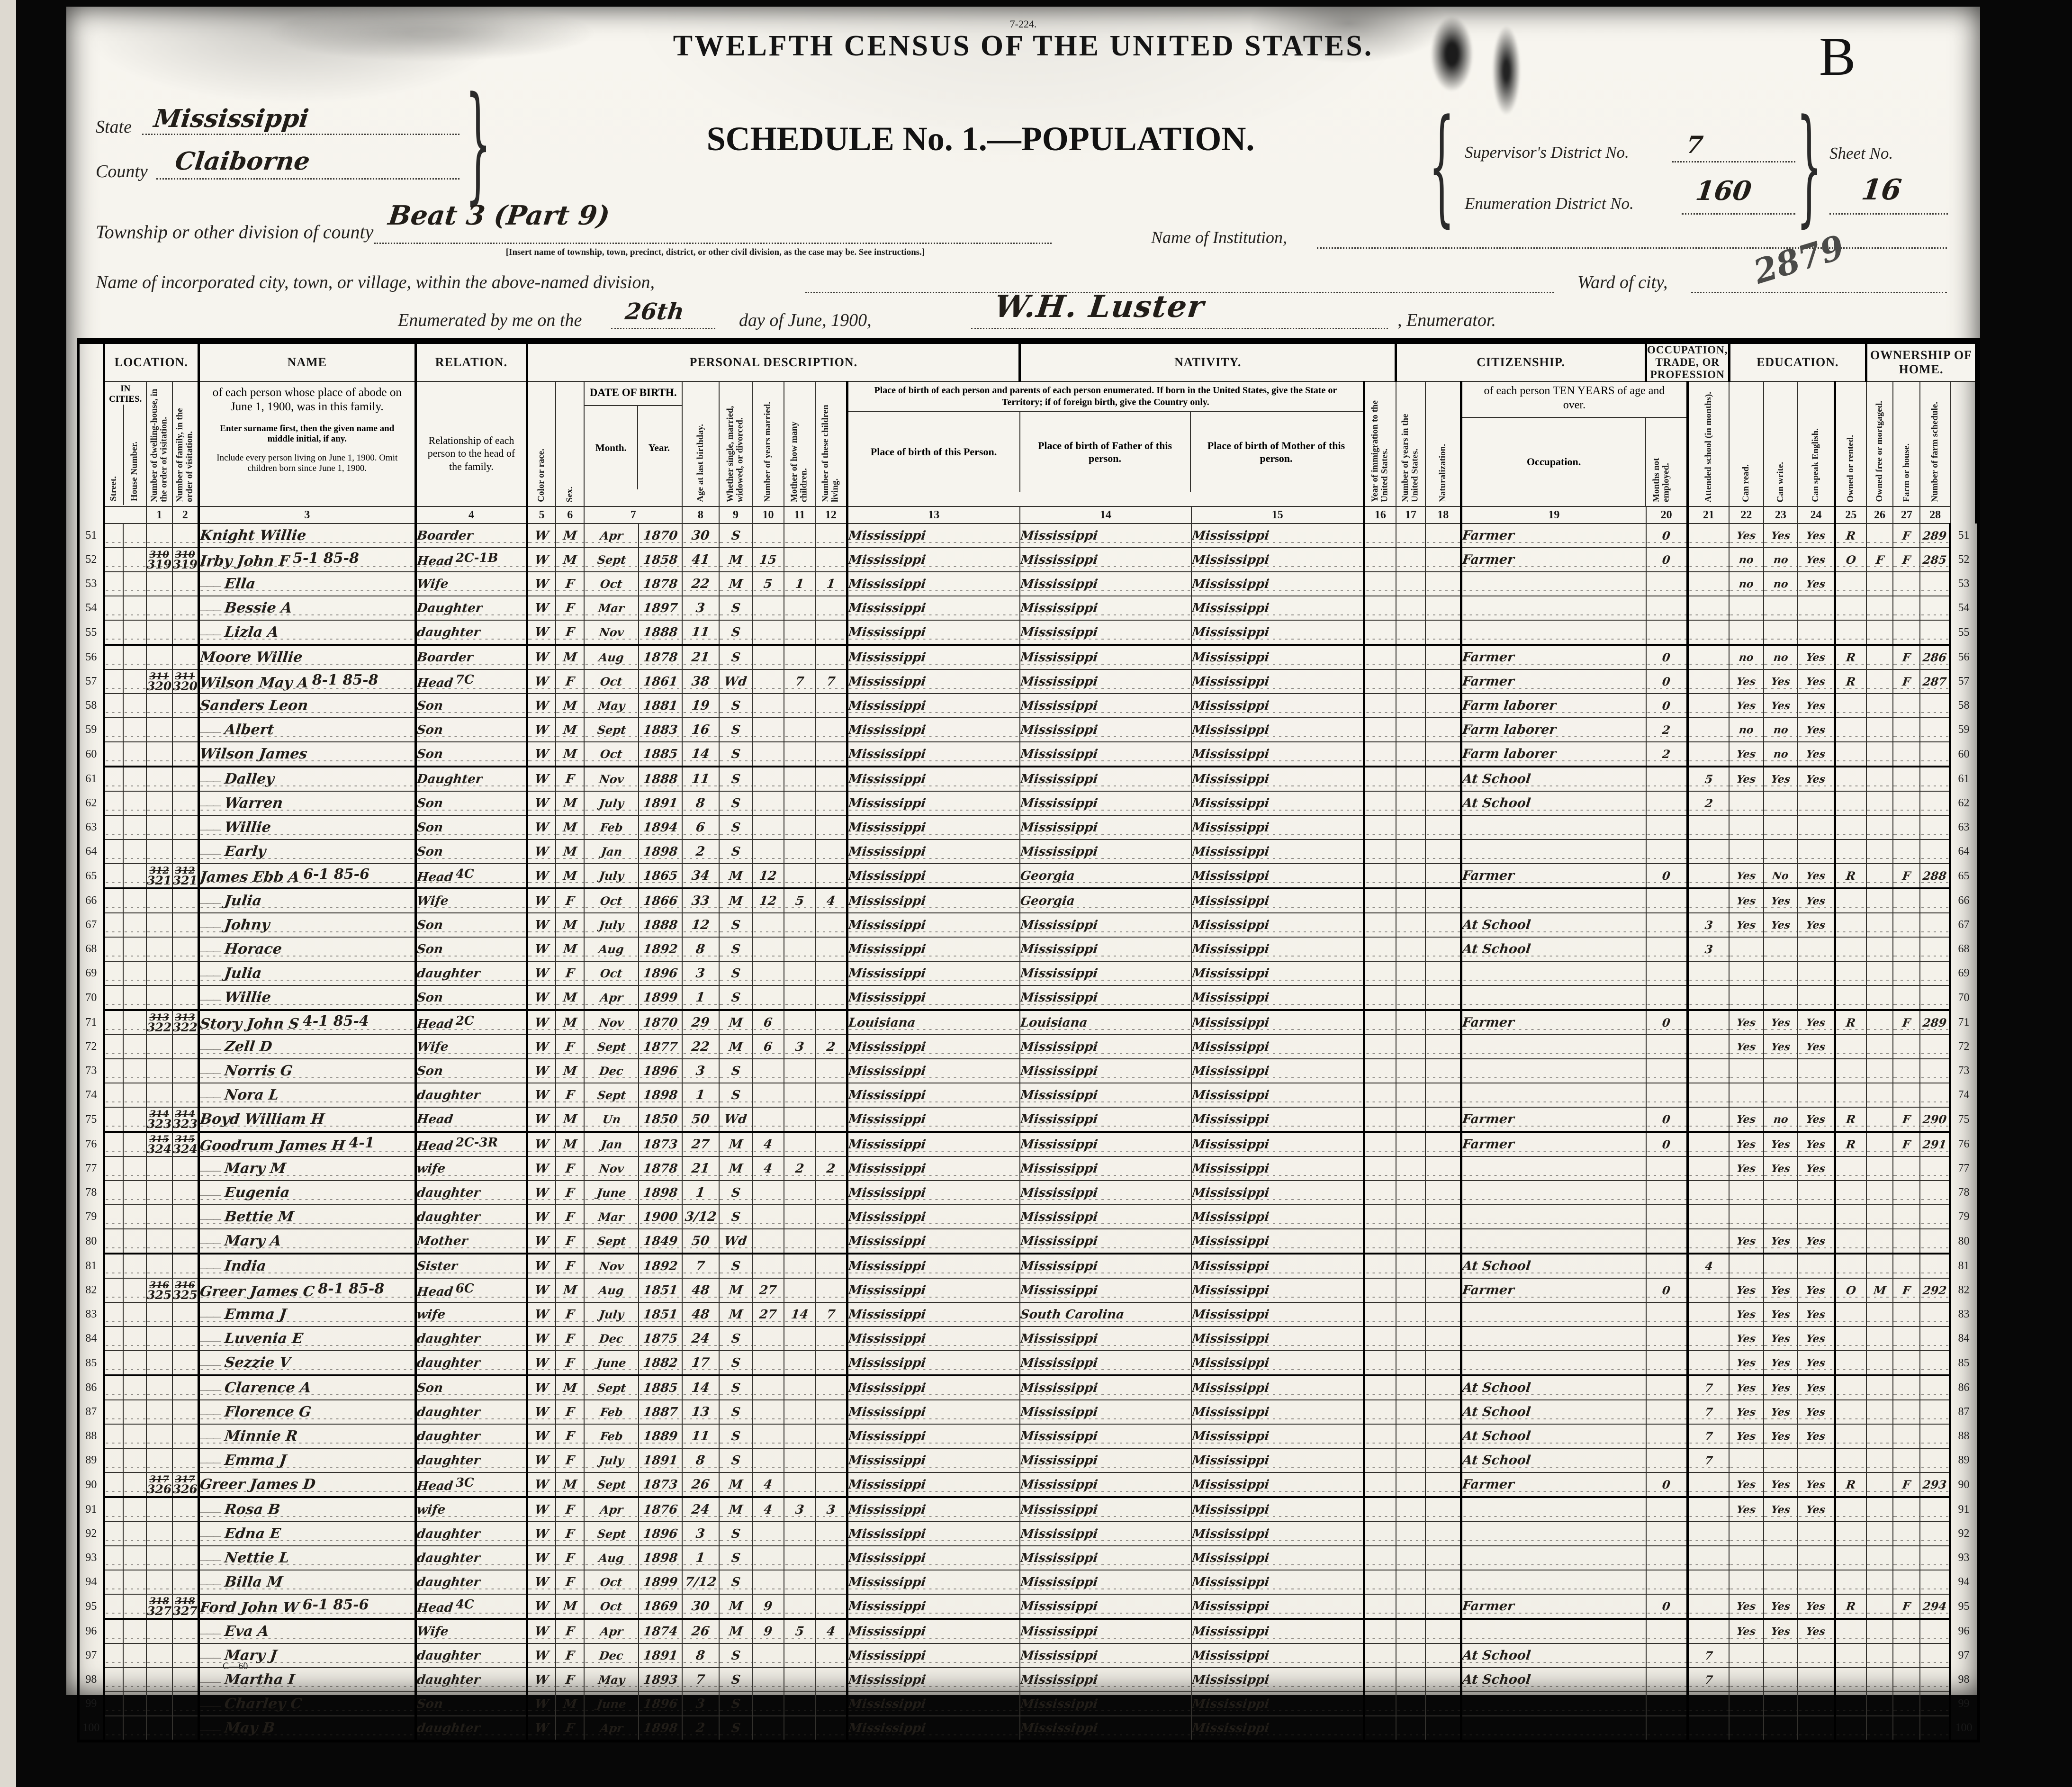  What do you see at coordinates (185, 1631) in the screenshot?
I see `family-number-cell` at bounding box center [185, 1631].